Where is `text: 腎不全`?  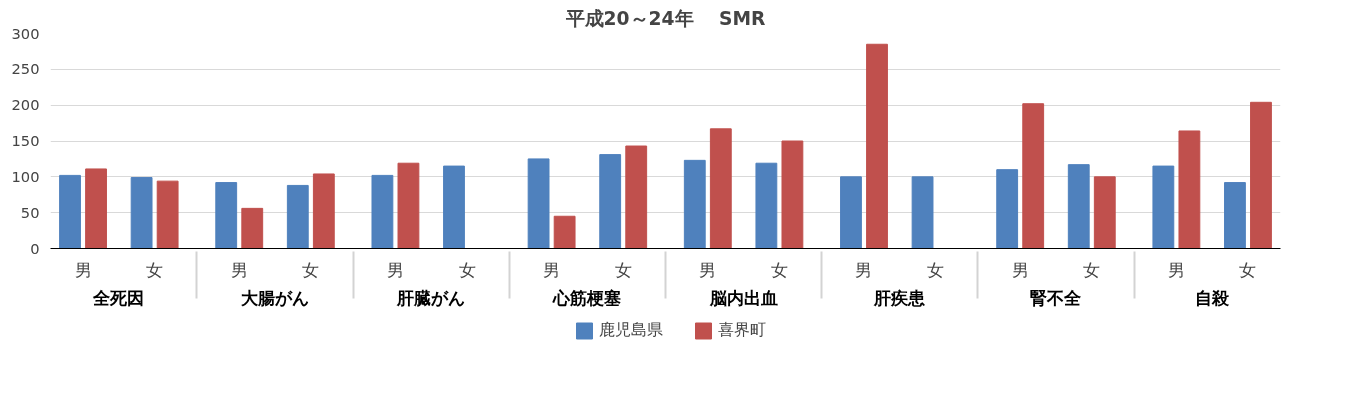 text: 腎不全 is located at coordinates (1056, 297).